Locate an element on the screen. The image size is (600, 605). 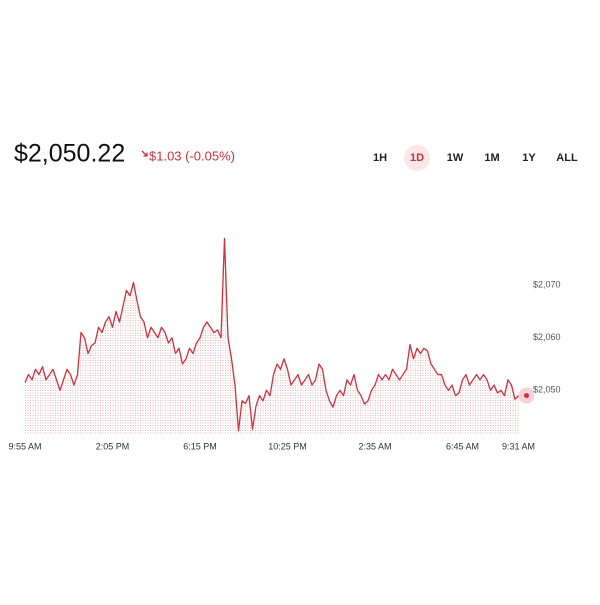
range-selector: 1H 1D 1W 1M 1Y ALL is located at coordinates (475, 158).